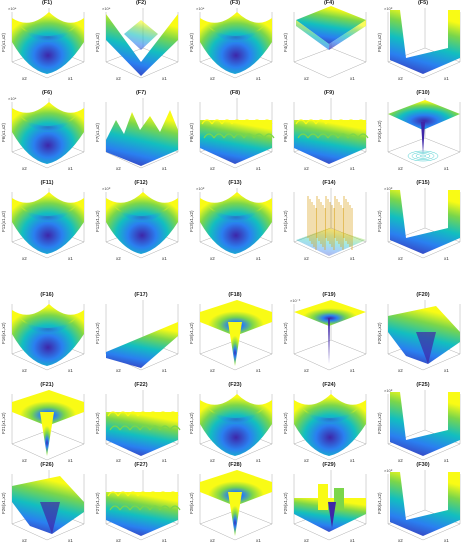 Image resolution: width=472 pixels, height=552 pixels. What do you see at coordinates (423, 93) in the screenshot?
I see `panel-title: (F10)` at bounding box center [423, 93].